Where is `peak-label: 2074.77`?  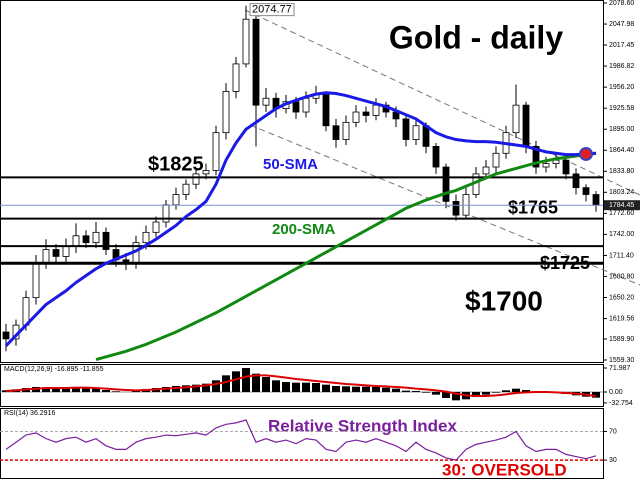 peak-label: 2074.77 is located at coordinates (272, 10).